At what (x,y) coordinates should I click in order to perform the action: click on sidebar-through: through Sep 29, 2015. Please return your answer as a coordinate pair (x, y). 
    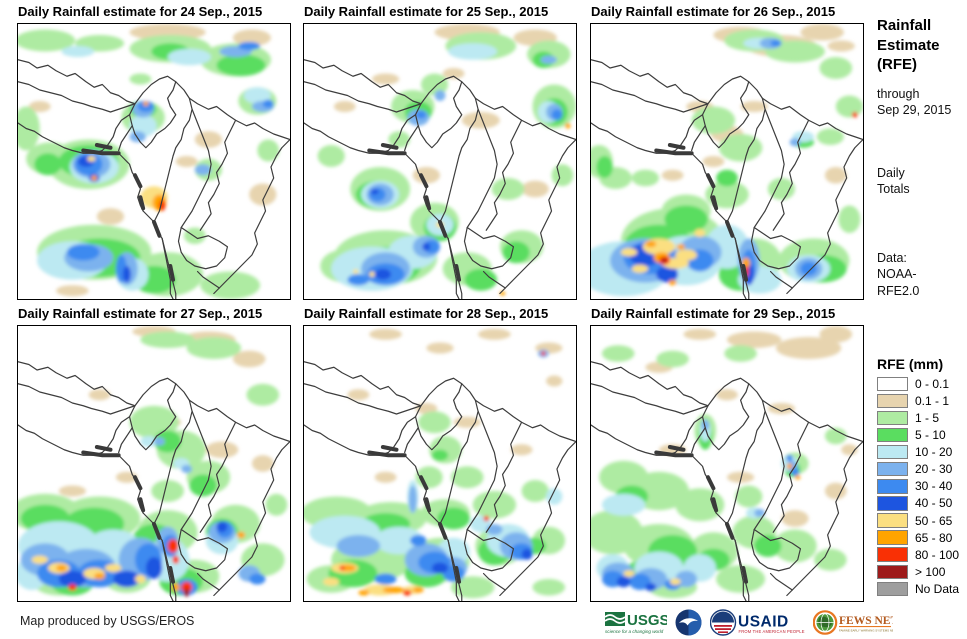
    Looking at the image, I should click on (919, 102).